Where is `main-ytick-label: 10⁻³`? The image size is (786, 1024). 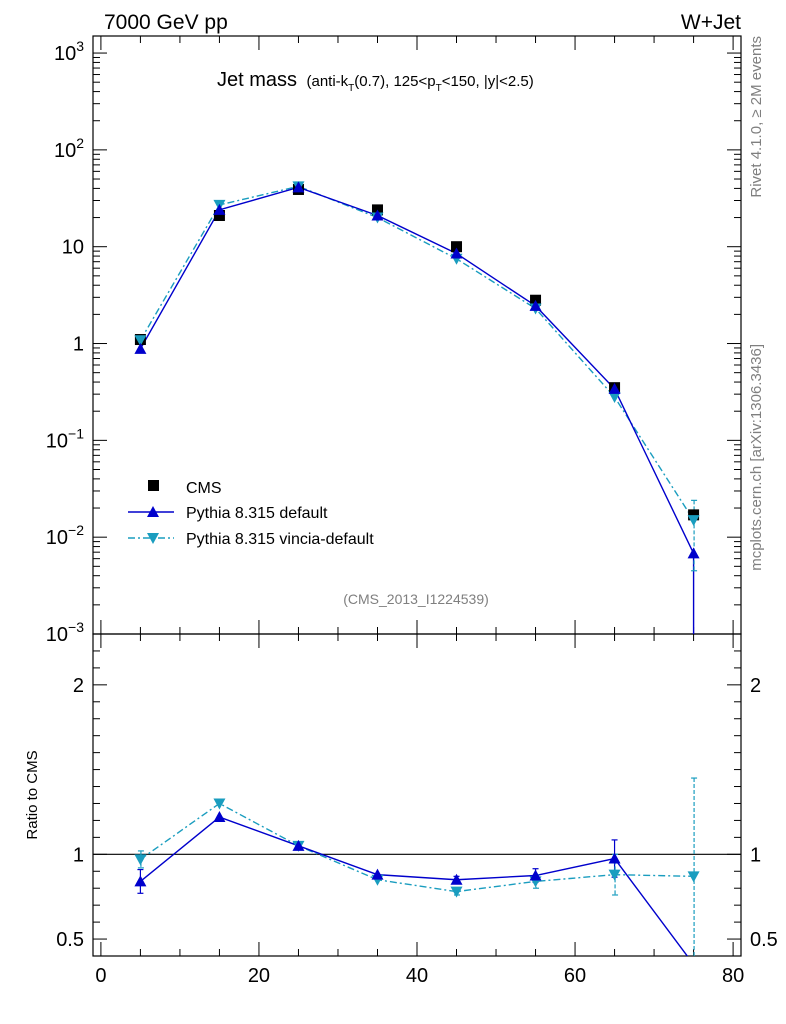 main-ytick-label: 10⁻³ is located at coordinates (65, 632).